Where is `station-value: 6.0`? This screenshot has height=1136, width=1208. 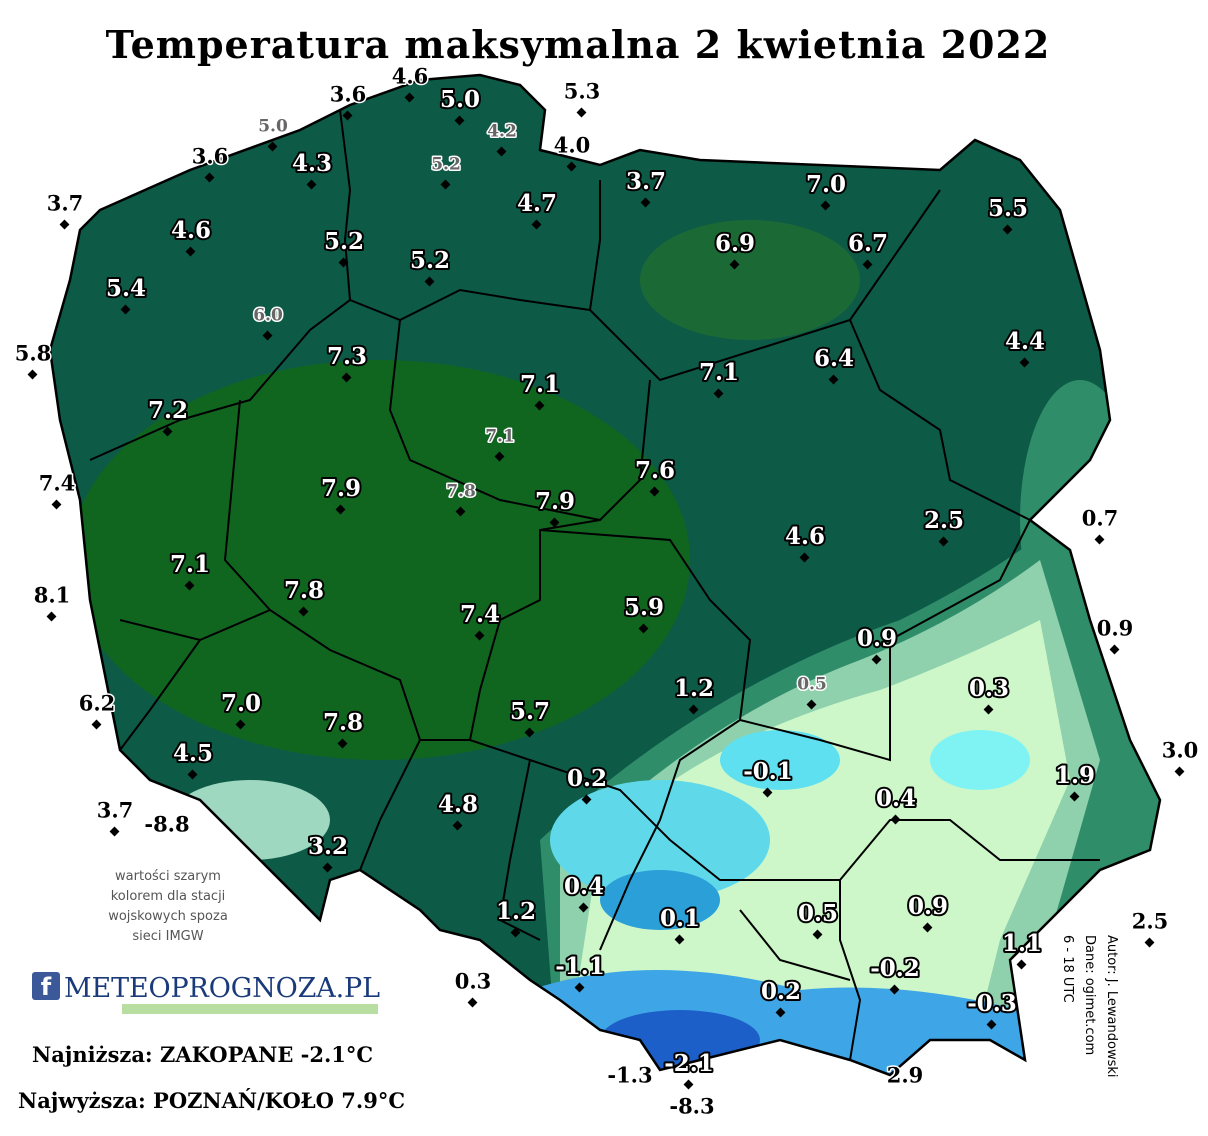
station-value: 6.0 is located at coordinates (268, 316).